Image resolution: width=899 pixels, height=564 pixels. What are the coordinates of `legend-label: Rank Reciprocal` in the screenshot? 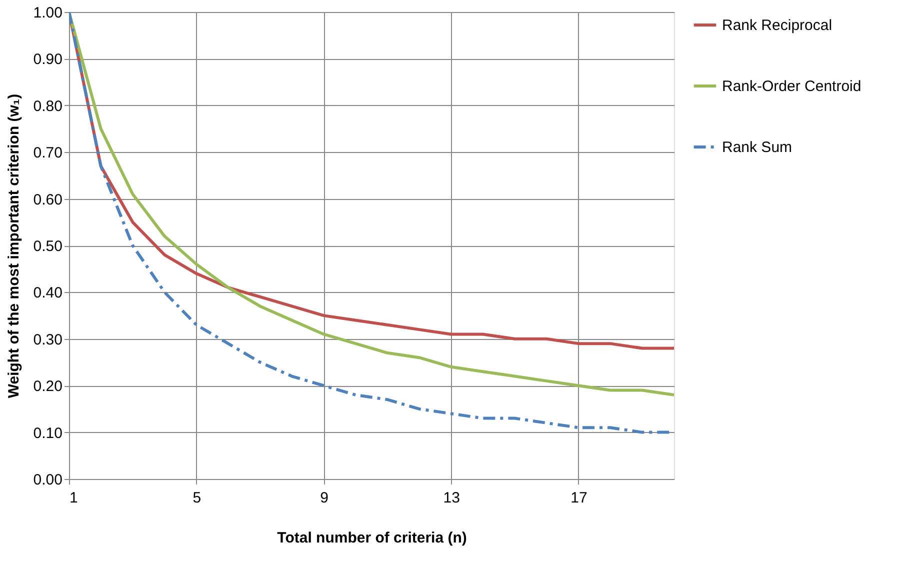 It's located at (777, 25).